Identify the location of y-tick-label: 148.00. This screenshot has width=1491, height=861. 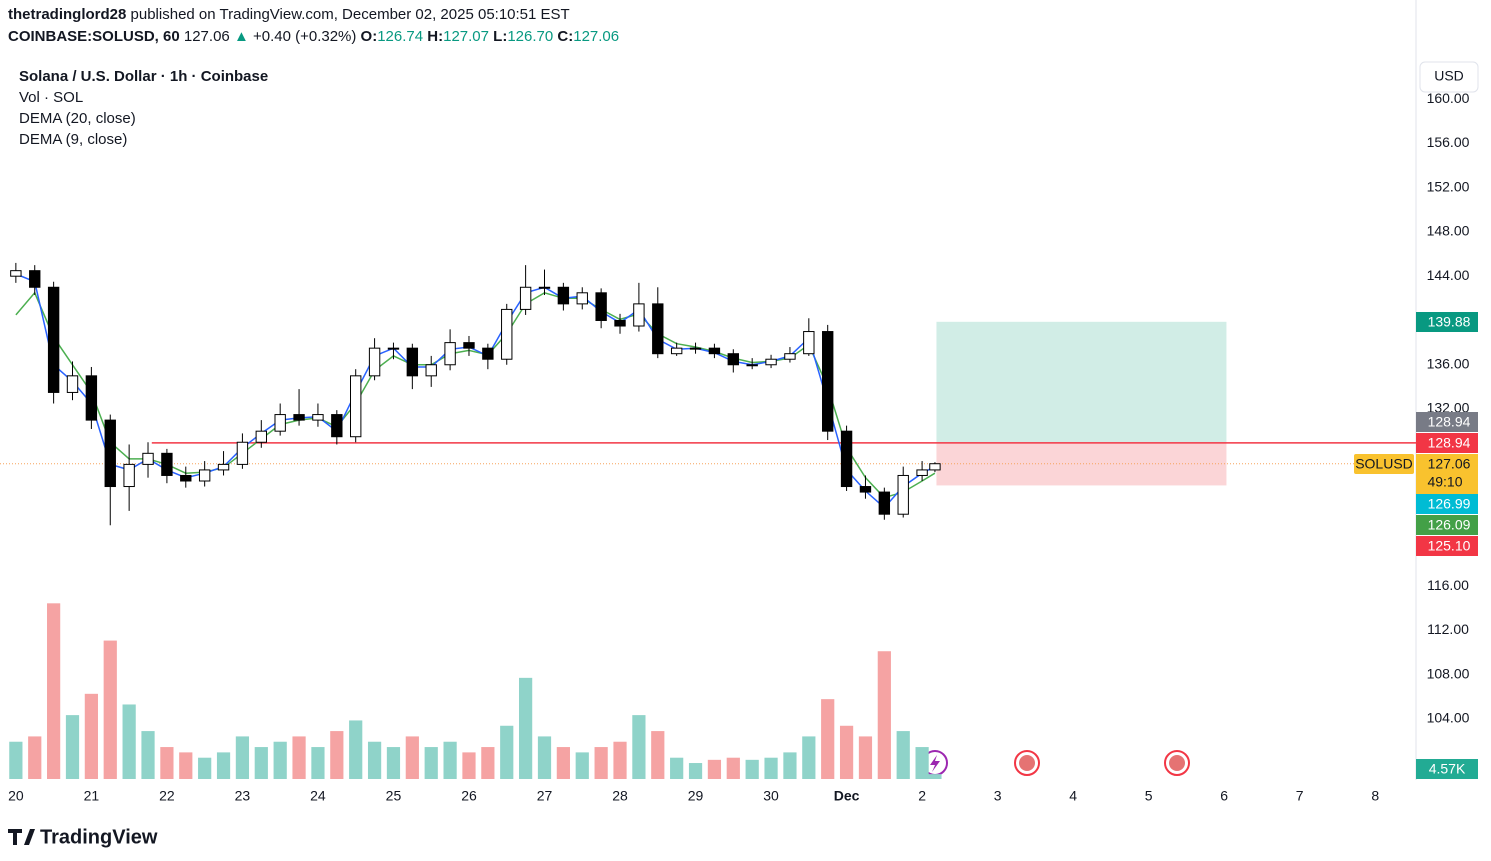
(1448, 231).